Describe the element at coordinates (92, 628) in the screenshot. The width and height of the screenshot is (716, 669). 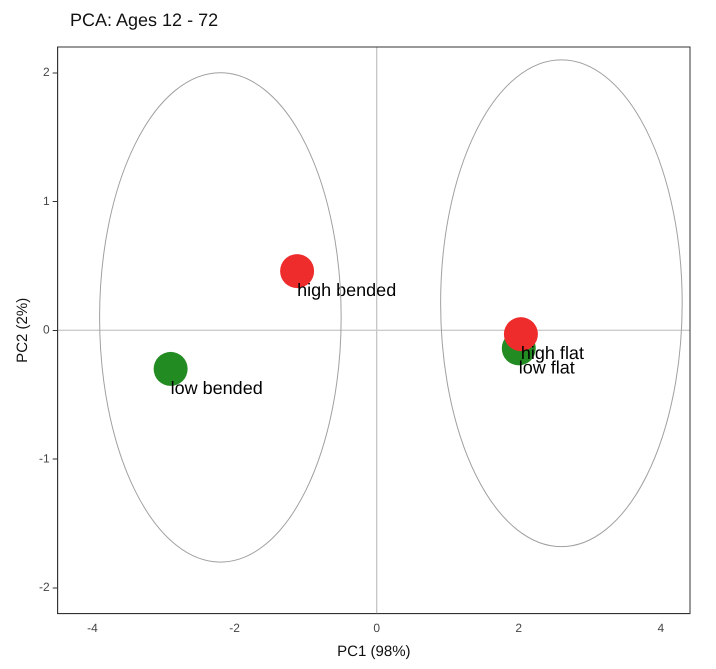
I see `x-tick-label: -4` at that location.